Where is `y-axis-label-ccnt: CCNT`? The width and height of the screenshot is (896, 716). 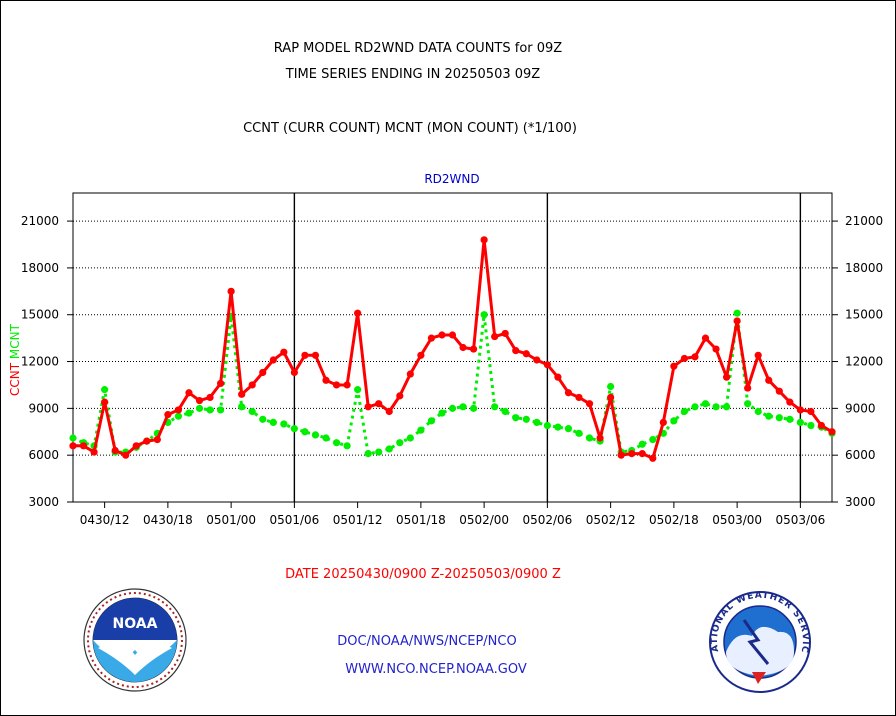 y-axis-label-ccnt: CCNT is located at coordinates (15, 379).